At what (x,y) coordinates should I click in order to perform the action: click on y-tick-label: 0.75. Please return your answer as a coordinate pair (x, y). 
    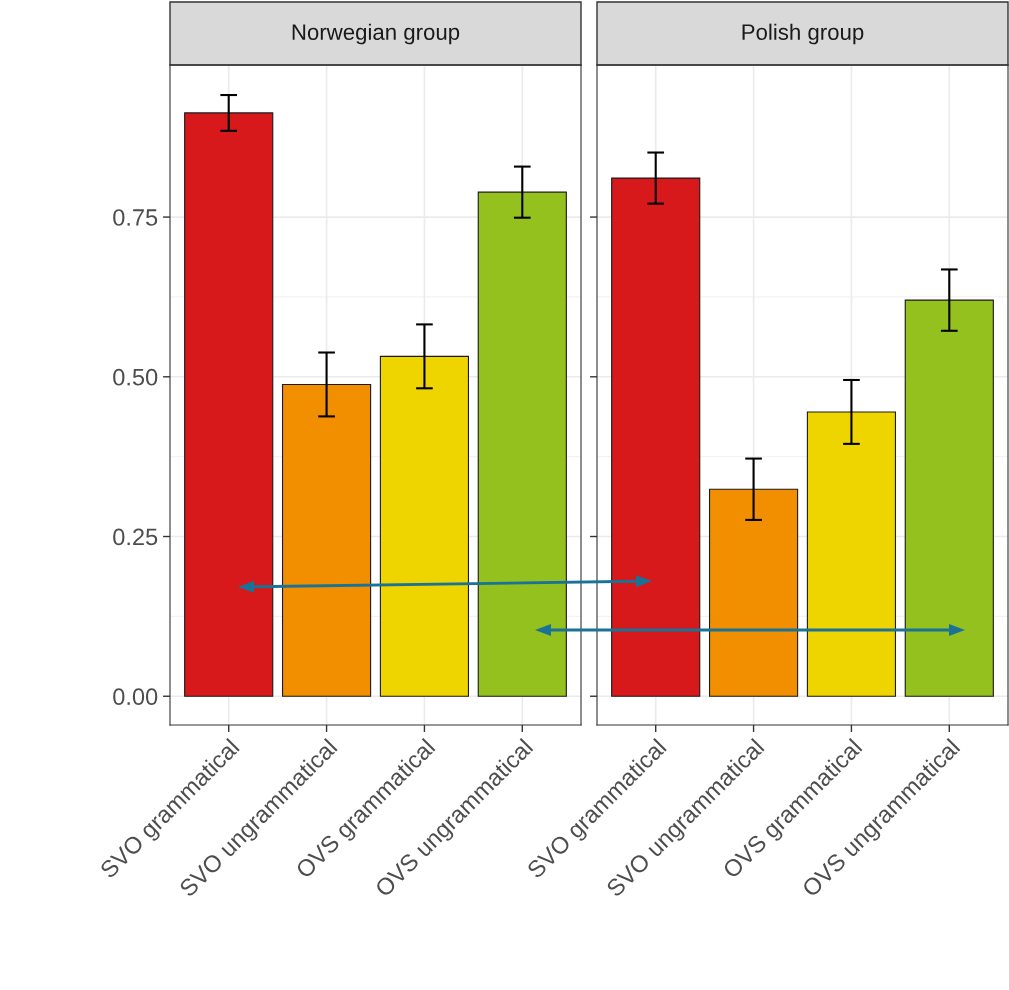
    Looking at the image, I should click on (135, 217).